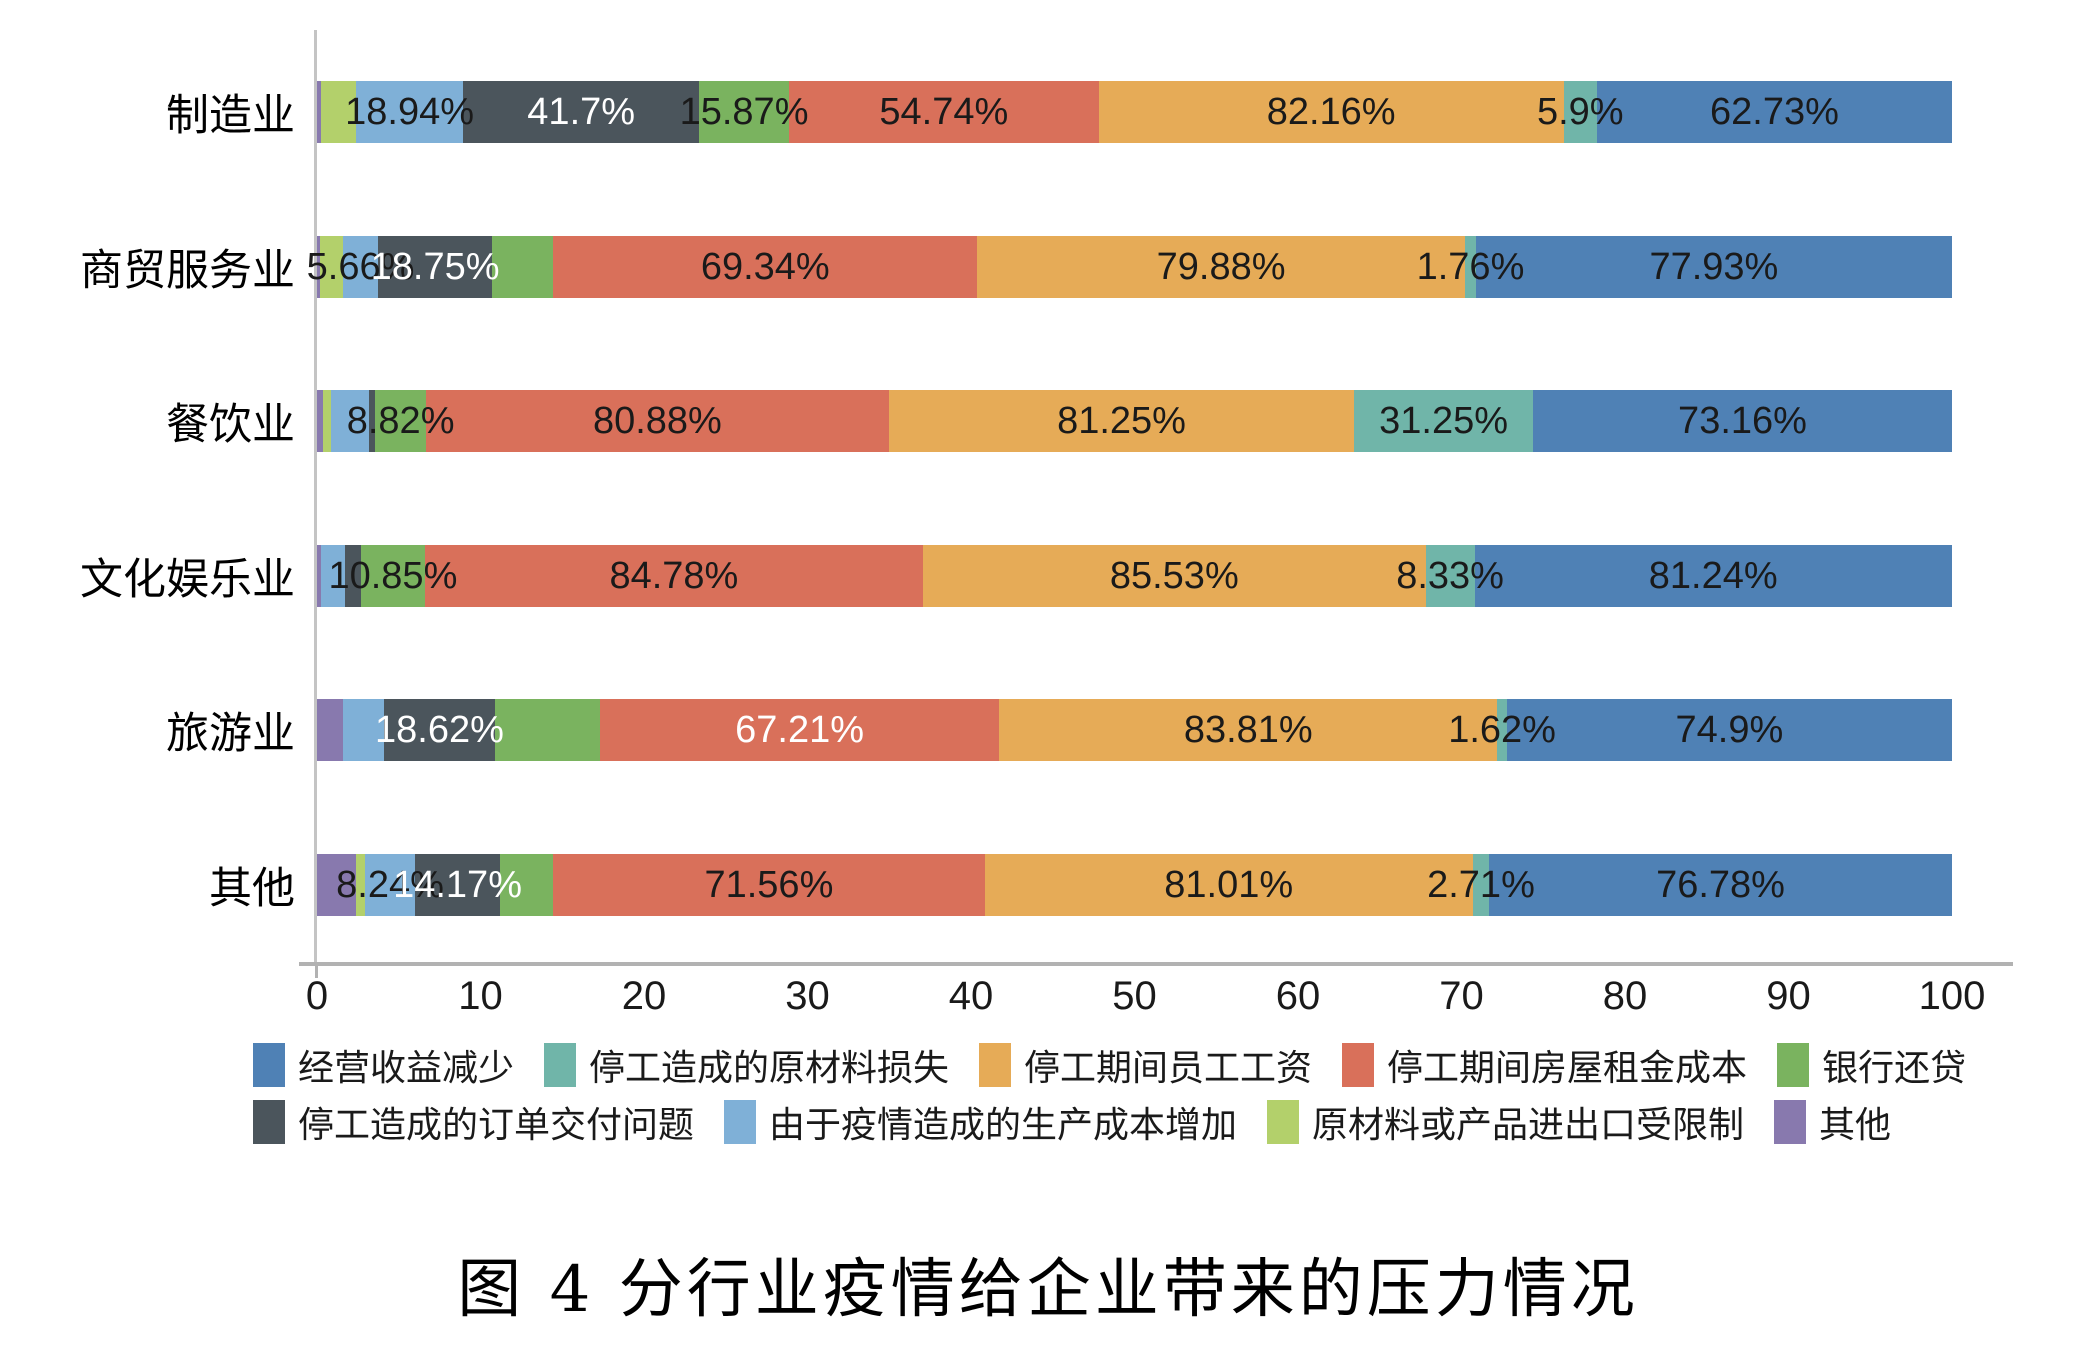 This screenshot has width=2096, height=1370. Describe the element at coordinates (1228, 884) in the screenshot. I see `bar-segment: 81.01%` at that location.